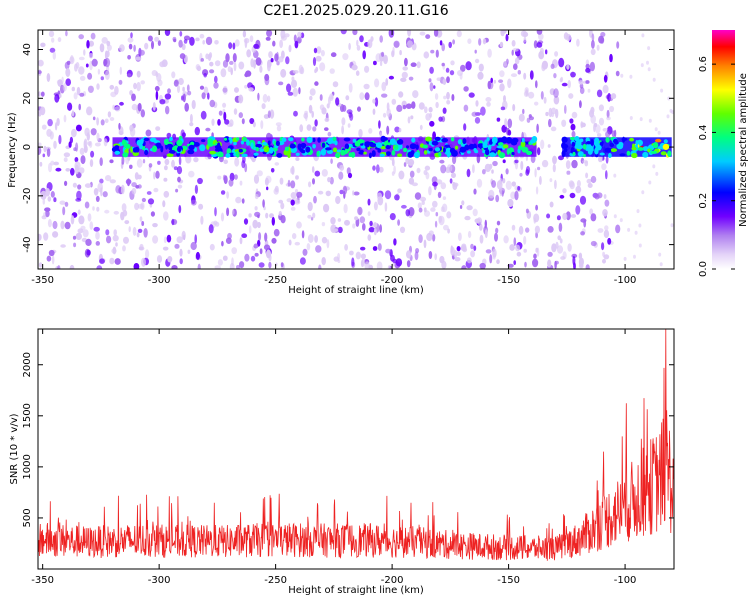  I want to click on spectrogram-y-tick-label: 40, so click(27, 49).